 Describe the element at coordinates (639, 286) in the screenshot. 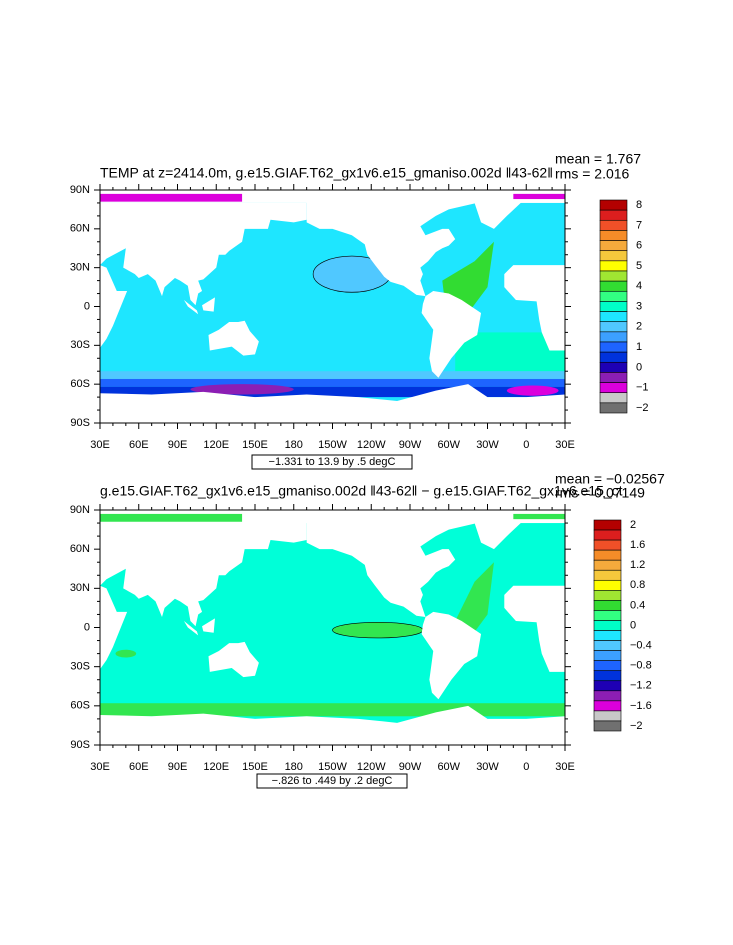

I see `colorbar-label: 4` at that location.